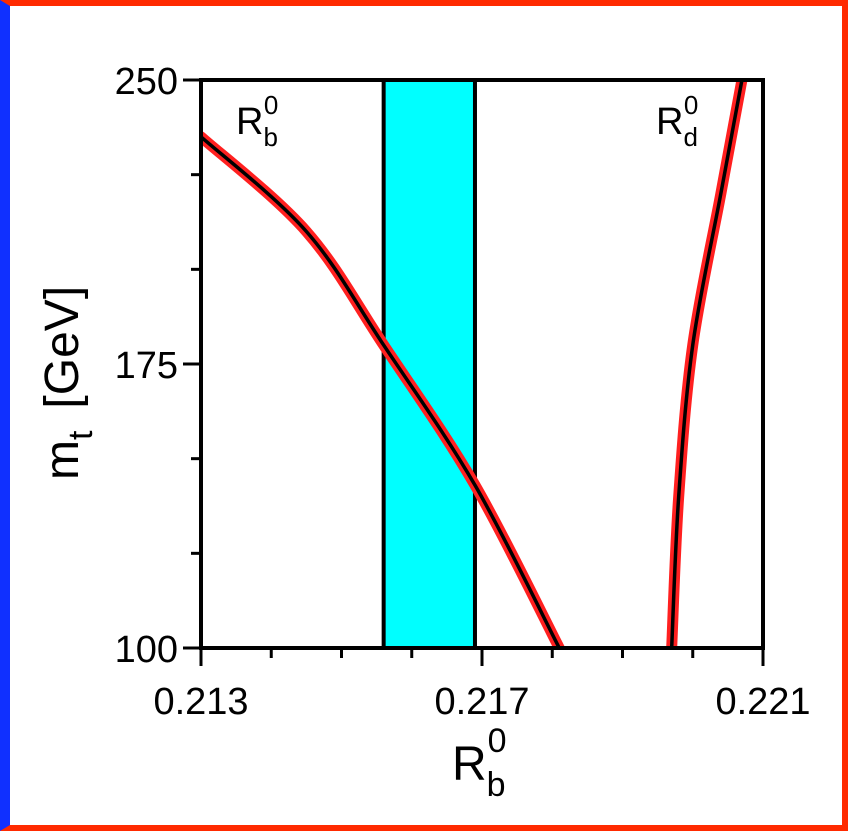 Image resolution: width=848 pixels, height=831 pixels. What do you see at coordinates (146, 366) in the screenshot?
I see `y-tick-label: 175` at bounding box center [146, 366].